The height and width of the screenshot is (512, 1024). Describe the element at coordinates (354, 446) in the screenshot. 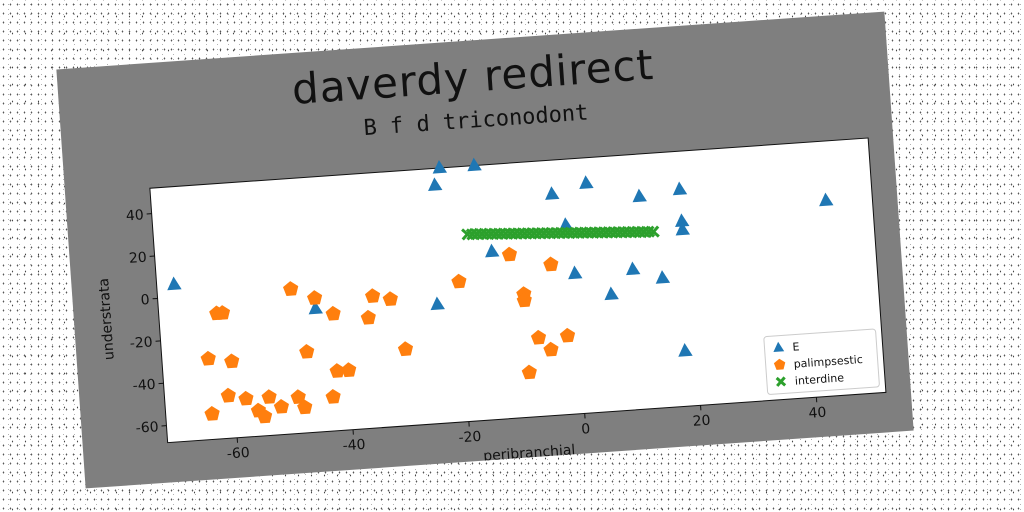

I see `x-tick-label: -40` at that location.